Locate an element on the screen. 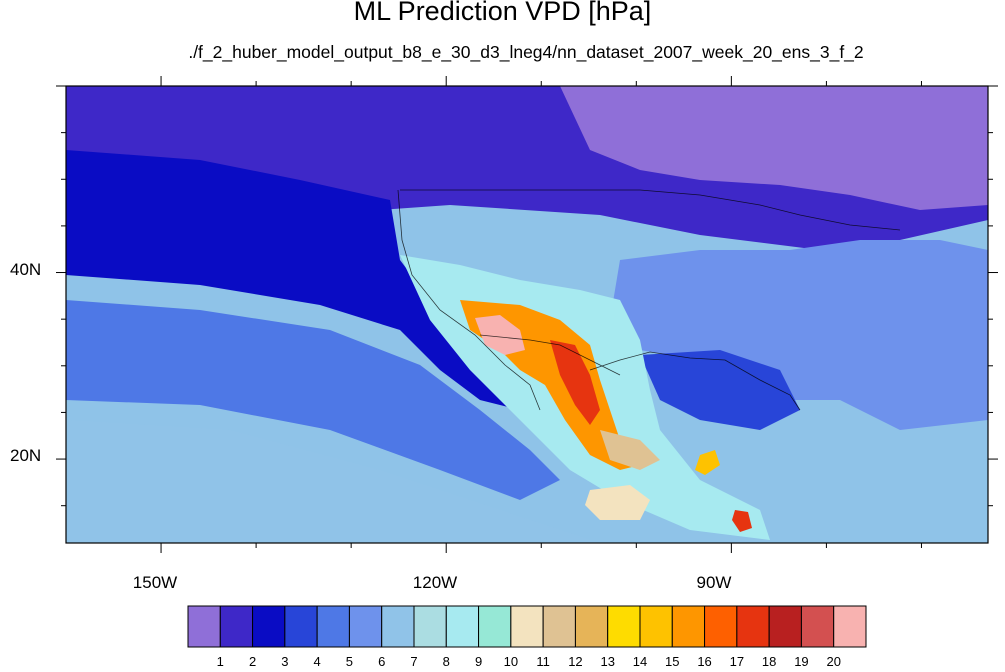  lon-label-90w: 90W is located at coordinates (714, 582).